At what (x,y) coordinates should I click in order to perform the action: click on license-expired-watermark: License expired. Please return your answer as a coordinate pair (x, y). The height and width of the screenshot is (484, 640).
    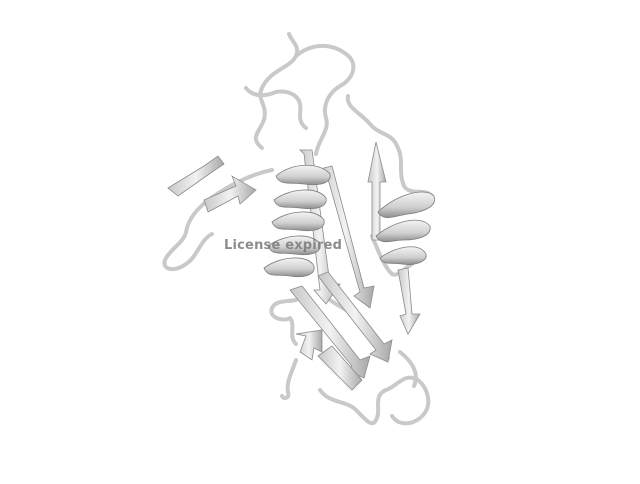
    Looking at the image, I should click on (283, 245).